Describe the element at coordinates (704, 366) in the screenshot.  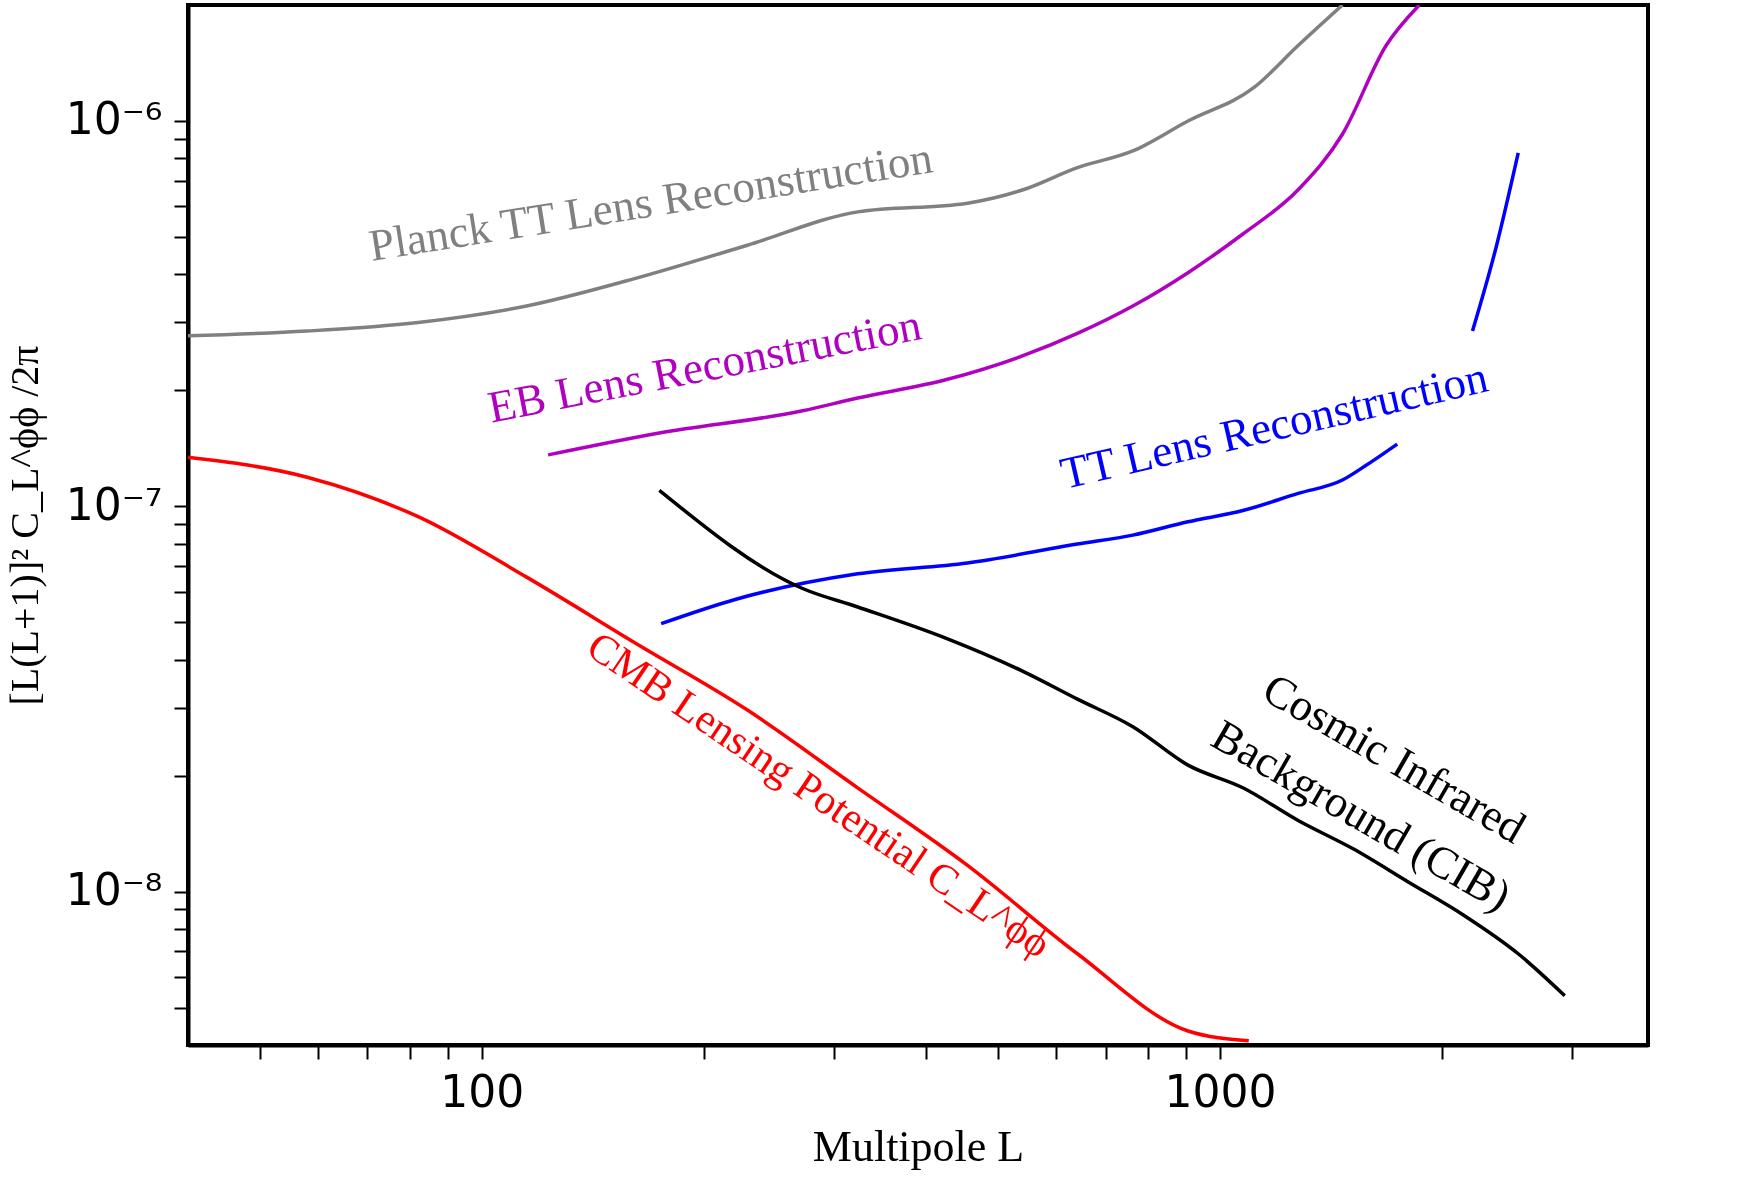
I see `text: EB Lens Reconstruction` at that location.